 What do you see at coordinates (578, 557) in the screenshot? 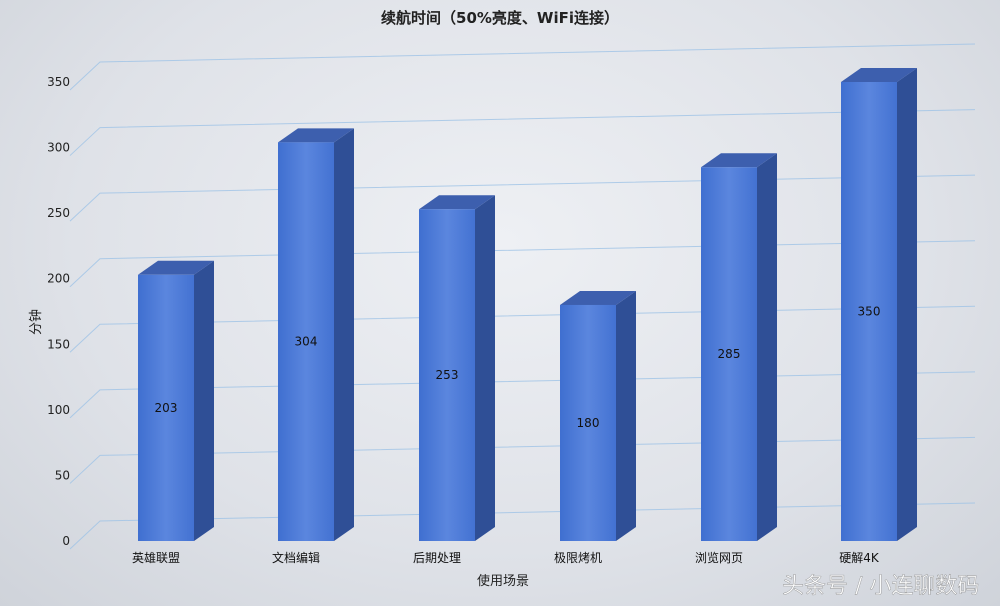
I see `x-tick-label: 极限烤机` at bounding box center [578, 557].